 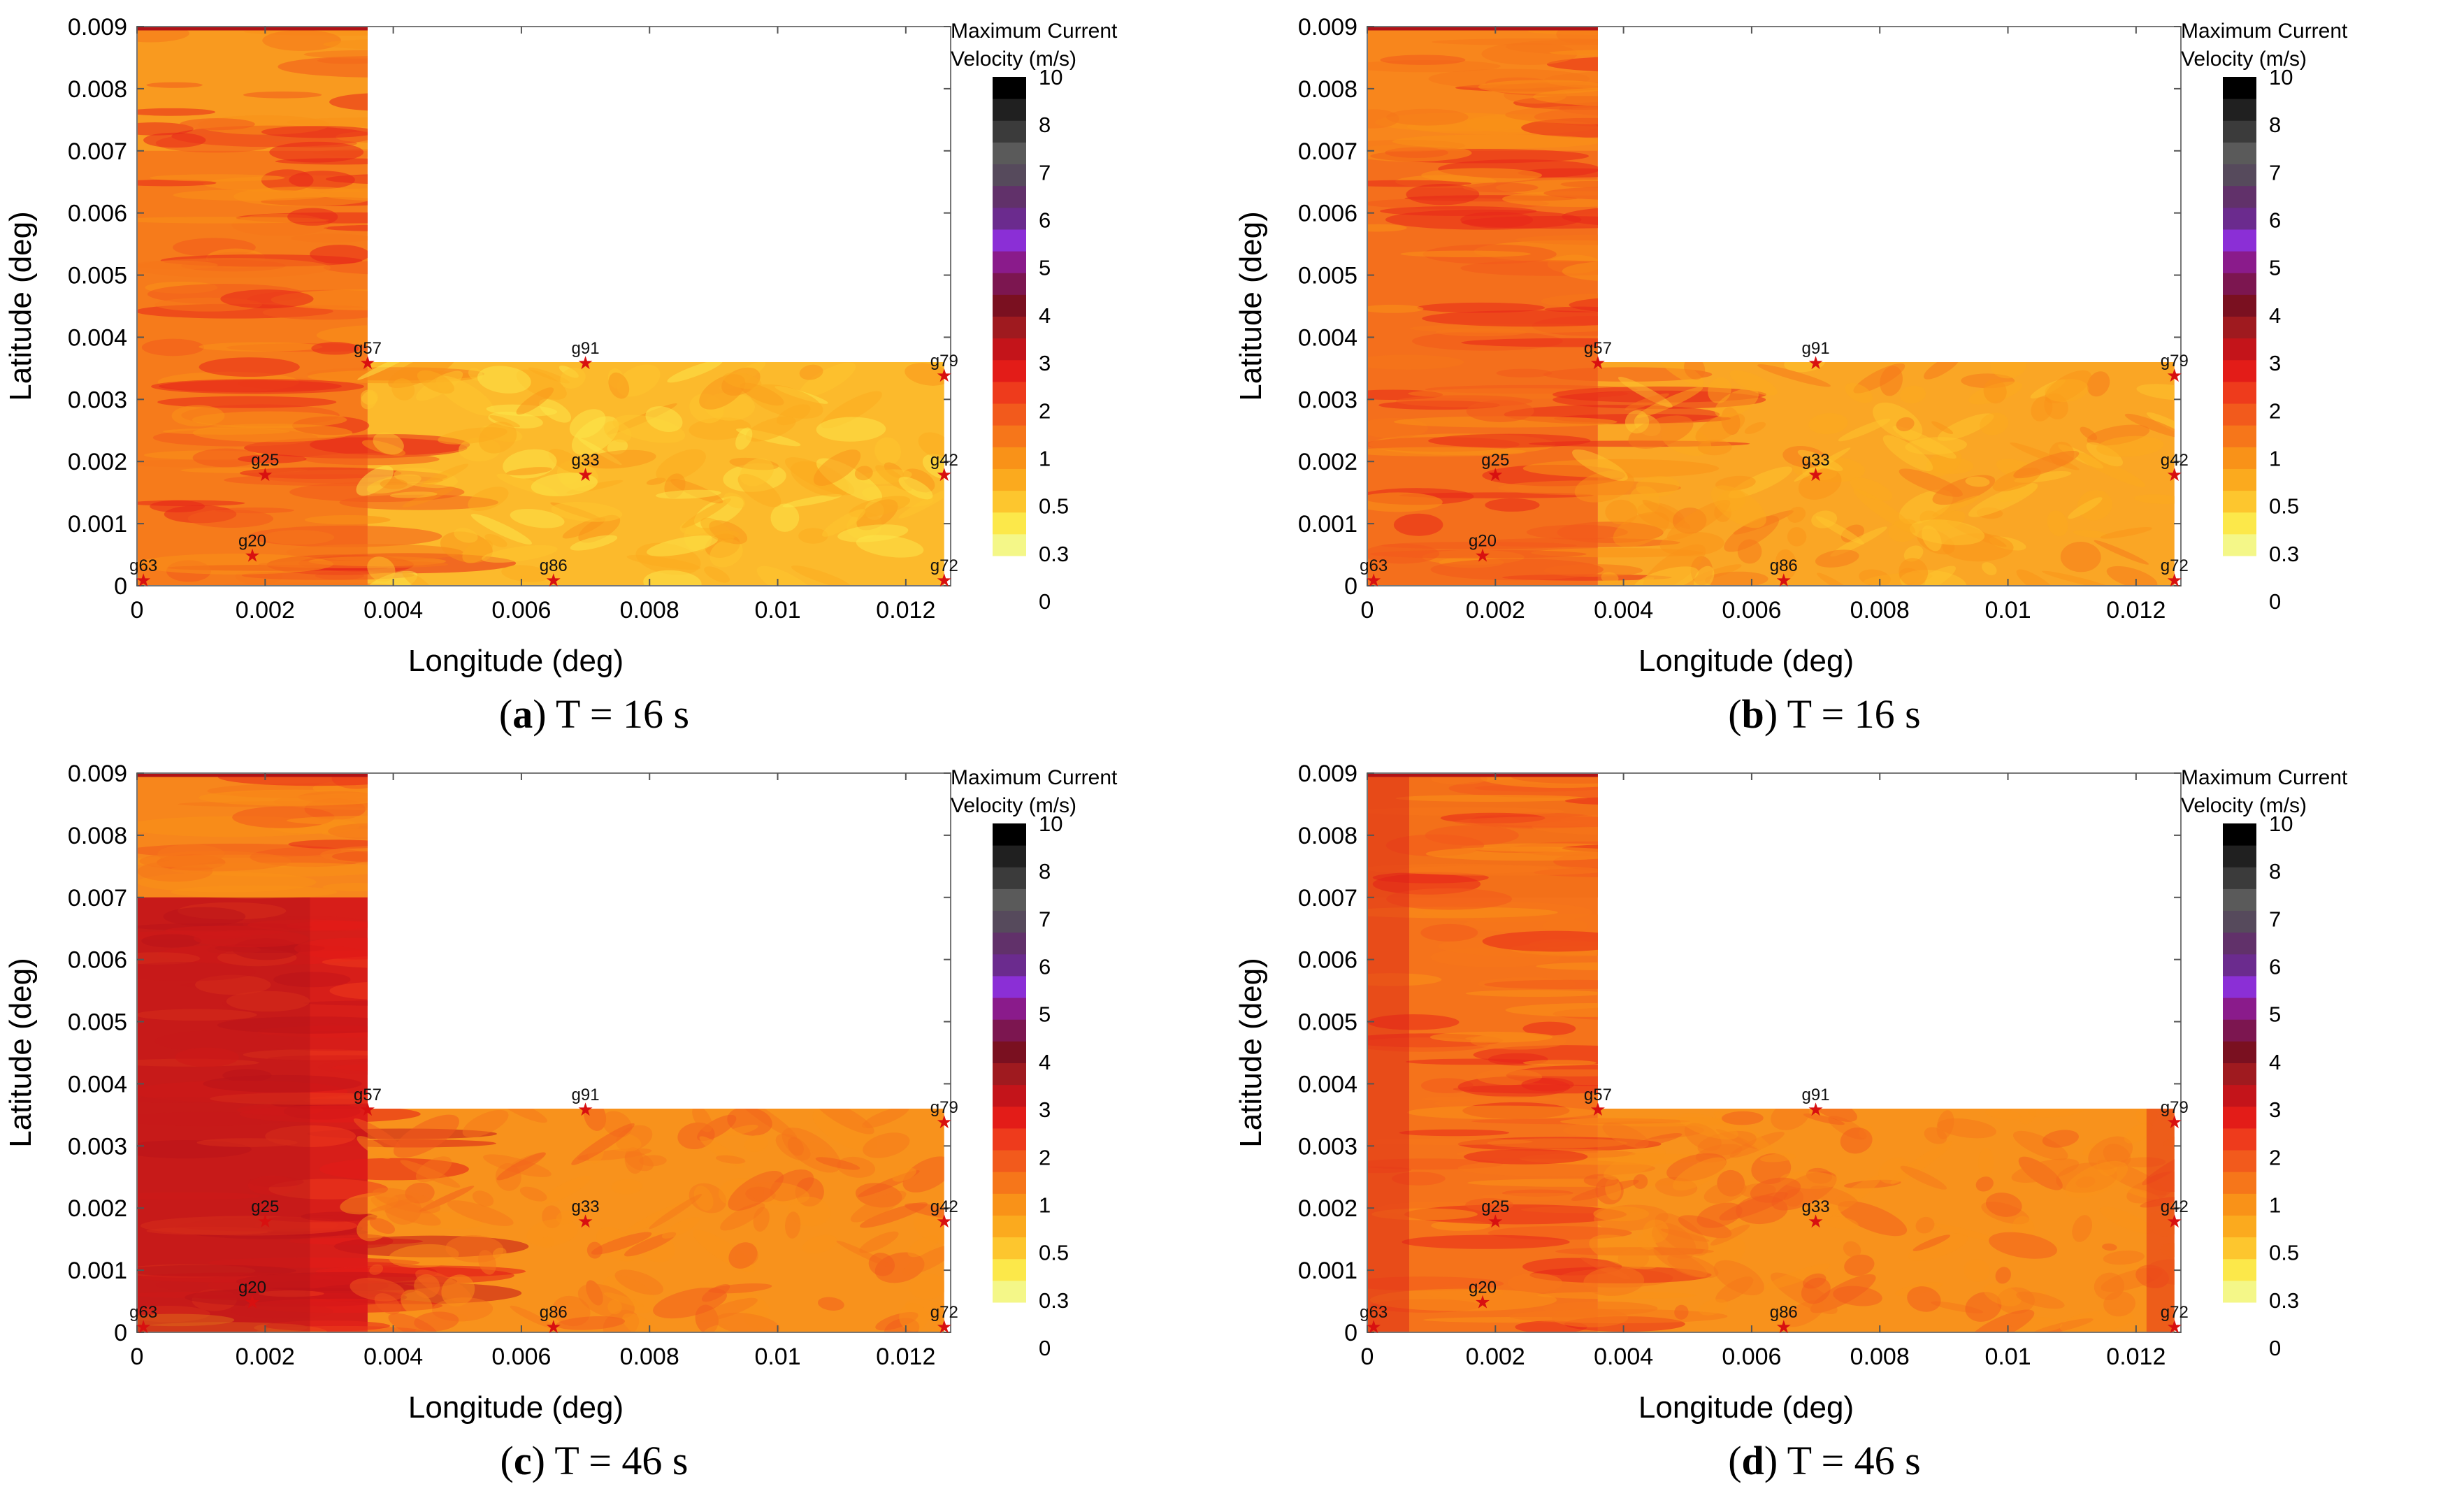 What do you see at coordinates (1752, 1357) in the screenshot?
I see `x-tick-label: 0.006` at bounding box center [1752, 1357].